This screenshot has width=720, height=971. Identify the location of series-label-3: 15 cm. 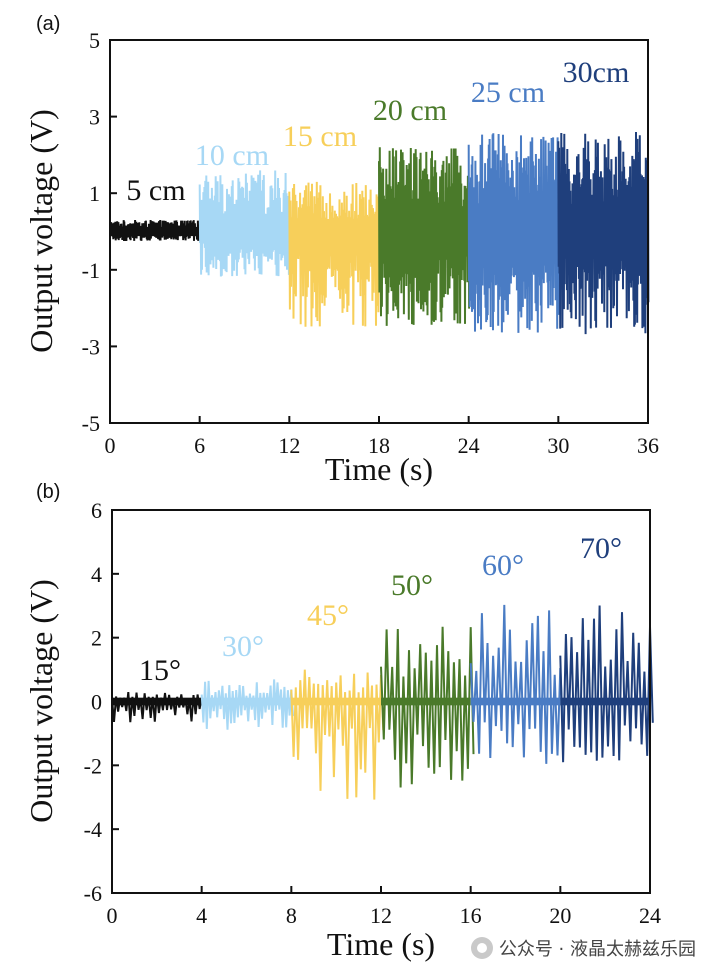
(320, 136).